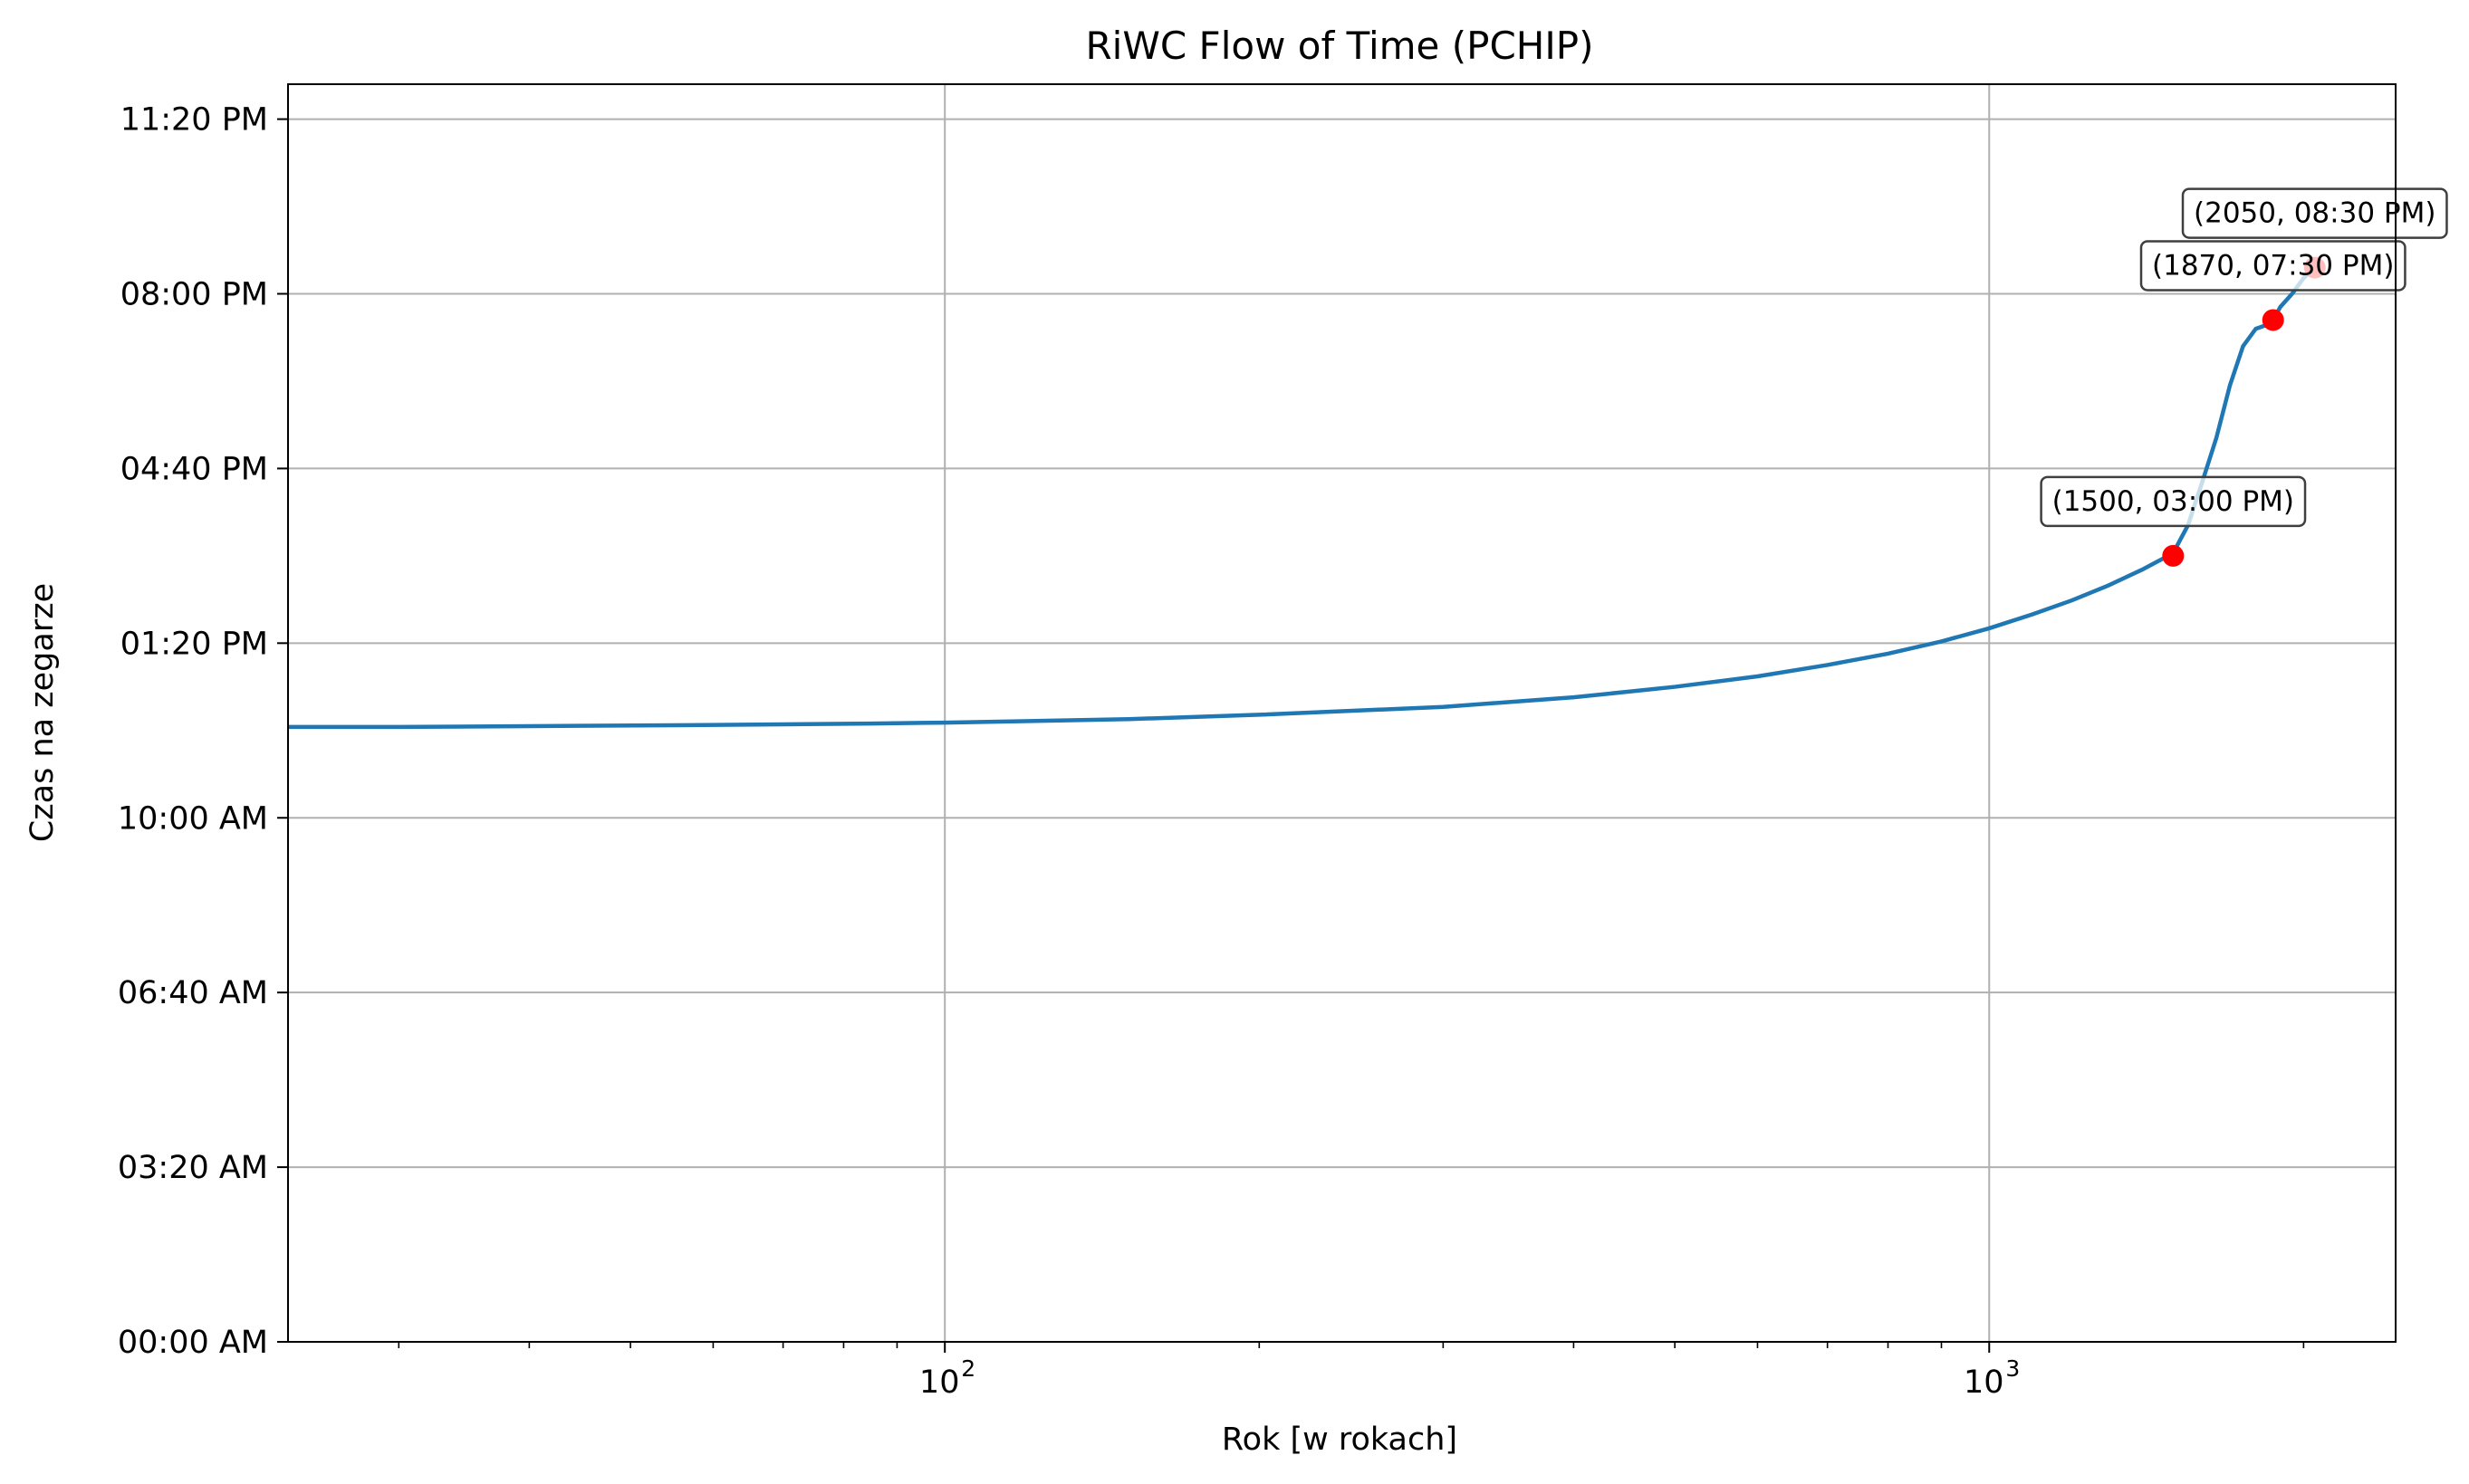 This screenshot has width=2469, height=1484. I want to click on annotation: (1500, 03:00 PM), so click(2173, 501).